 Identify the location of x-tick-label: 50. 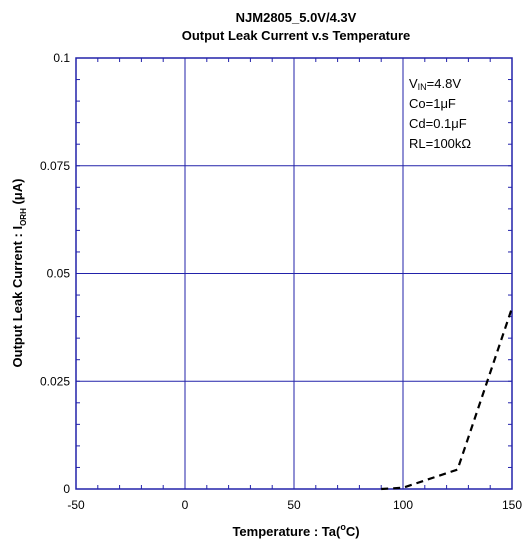
(294, 505).